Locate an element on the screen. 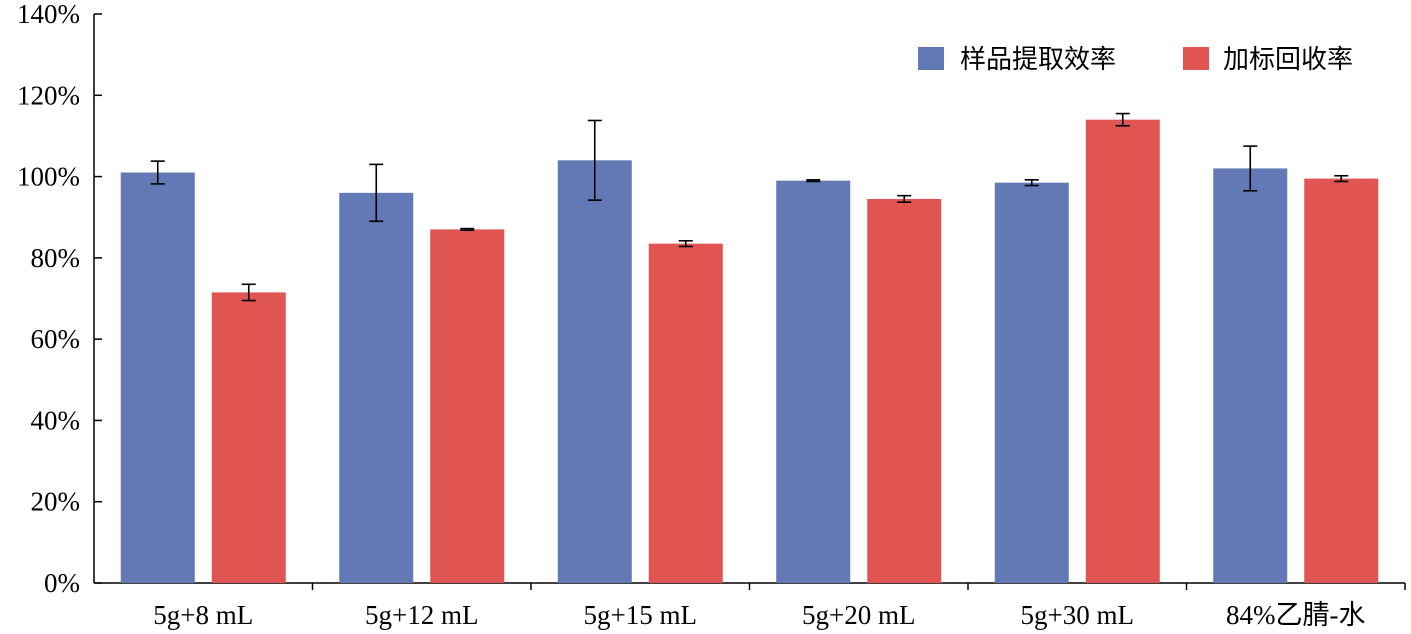  x-tick-label: 5g+12 mL is located at coordinates (421, 615).